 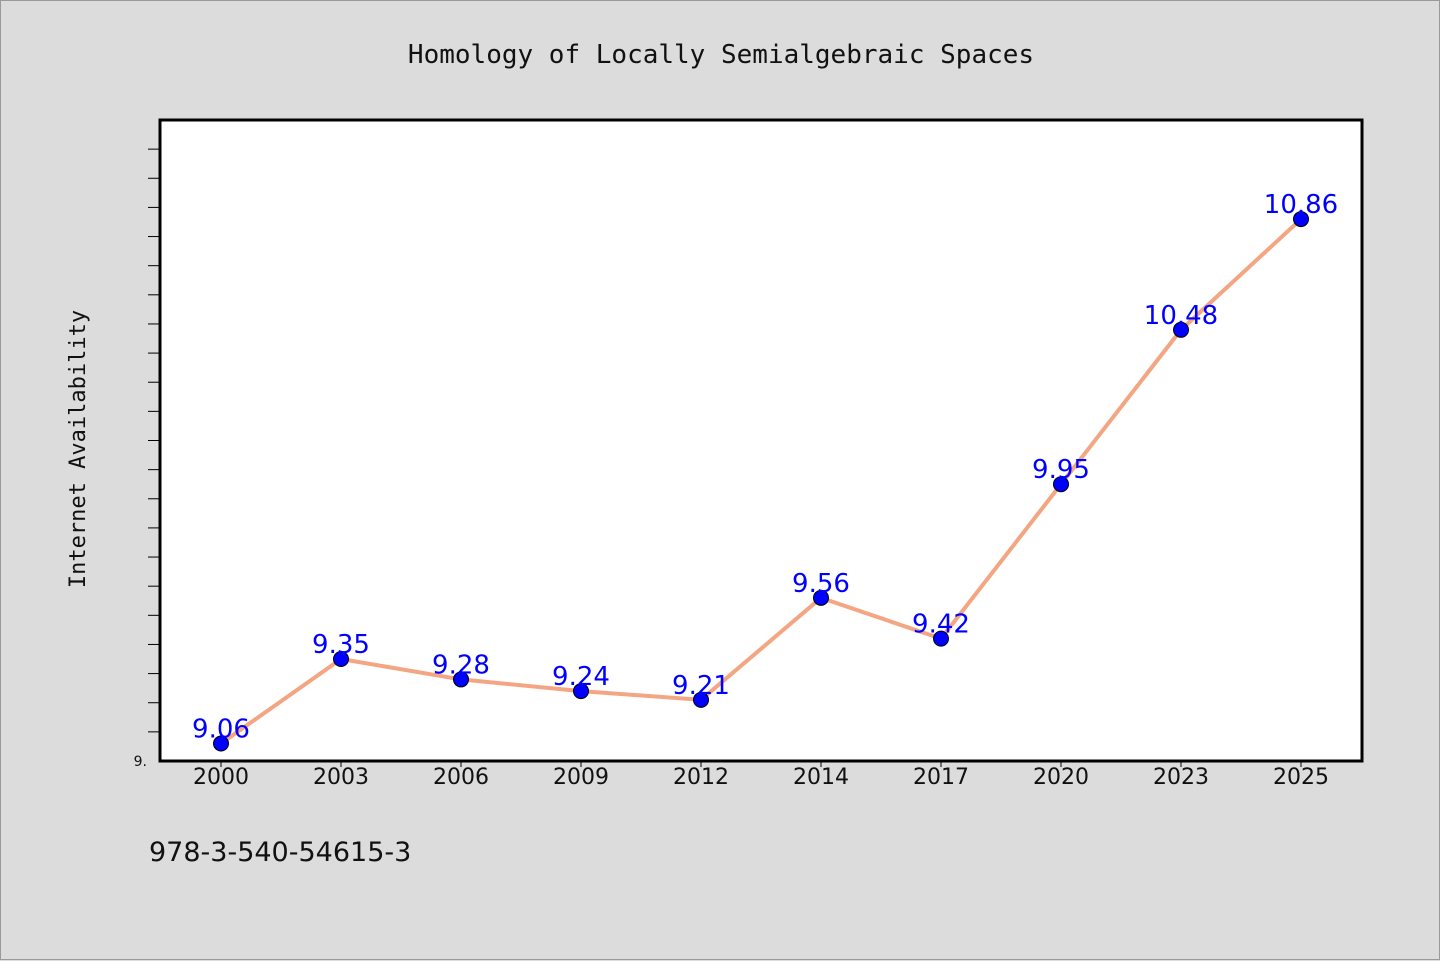 What do you see at coordinates (1181, 777) in the screenshot?
I see `x-axis-tick-label: 2023` at bounding box center [1181, 777].